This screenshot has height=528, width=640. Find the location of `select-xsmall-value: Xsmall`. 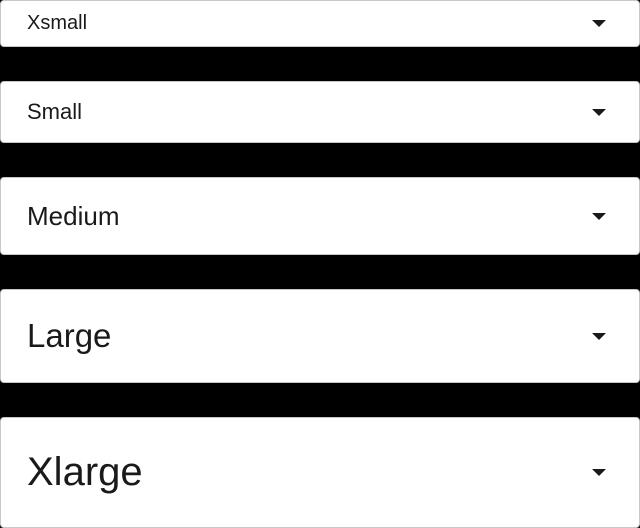

select-xsmall-value: Xsmall is located at coordinates (57, 23).